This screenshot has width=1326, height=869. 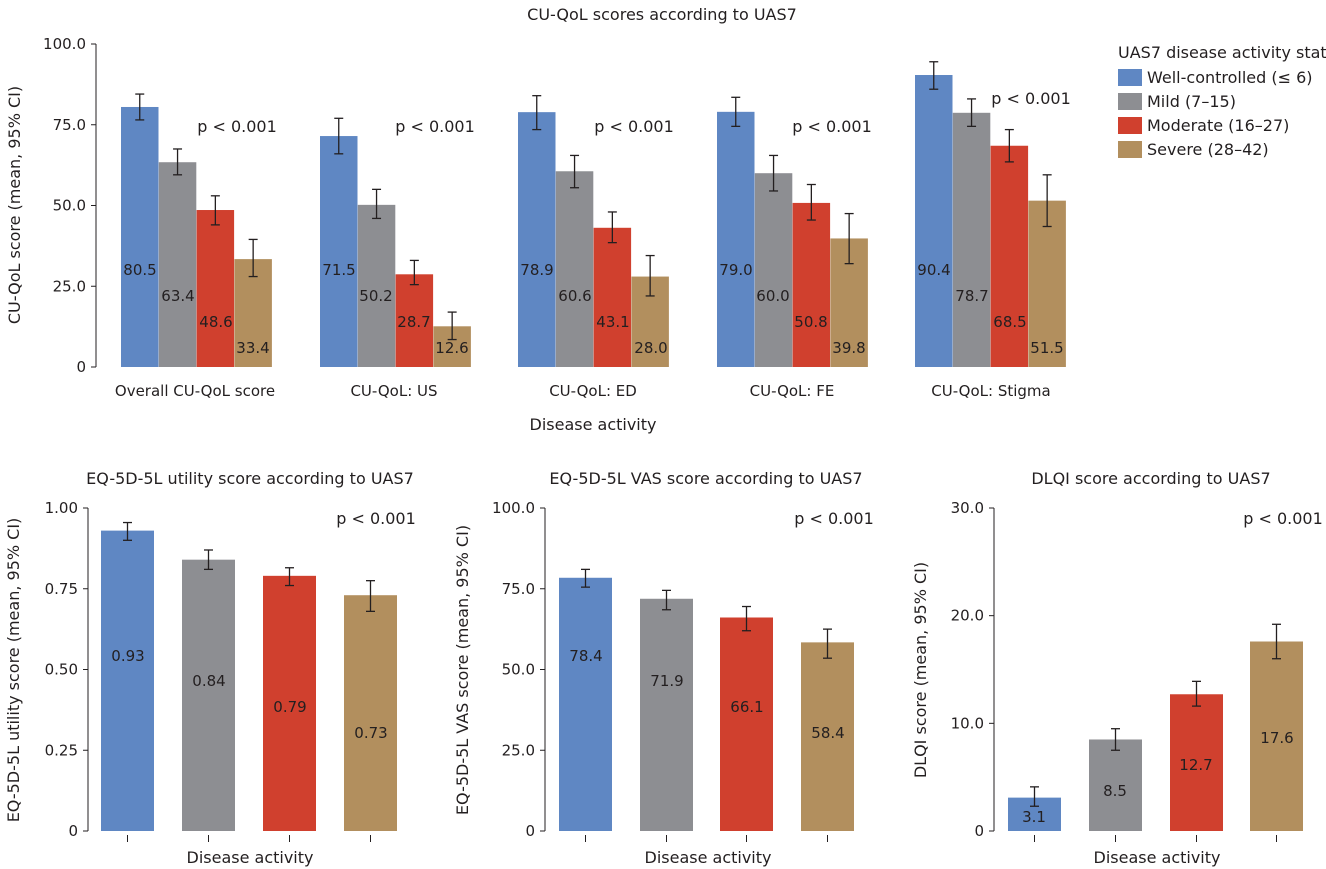 What do you see at coordinates (967, 508) in the screenshot?
I see `y-tick-label: 30.0` at bounding box center [967, 508].